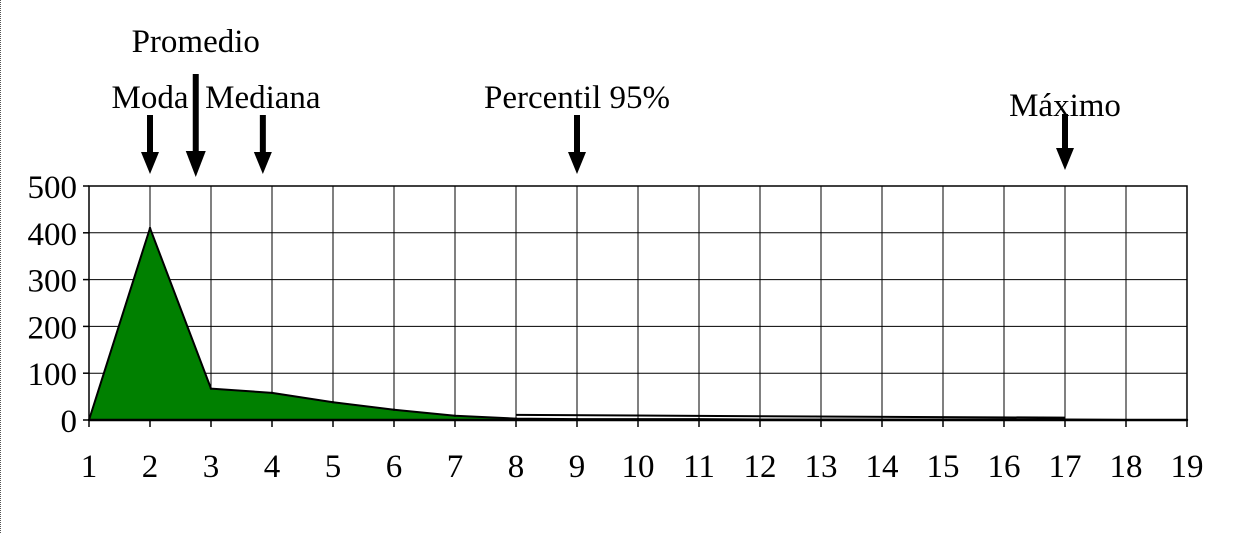 The height and width of the screenshot is (533, 1243). What do you see at coordinates (263, 98) in the screenshot?
I see `annotation-label: Mediana` at bounding box center [263, 98].